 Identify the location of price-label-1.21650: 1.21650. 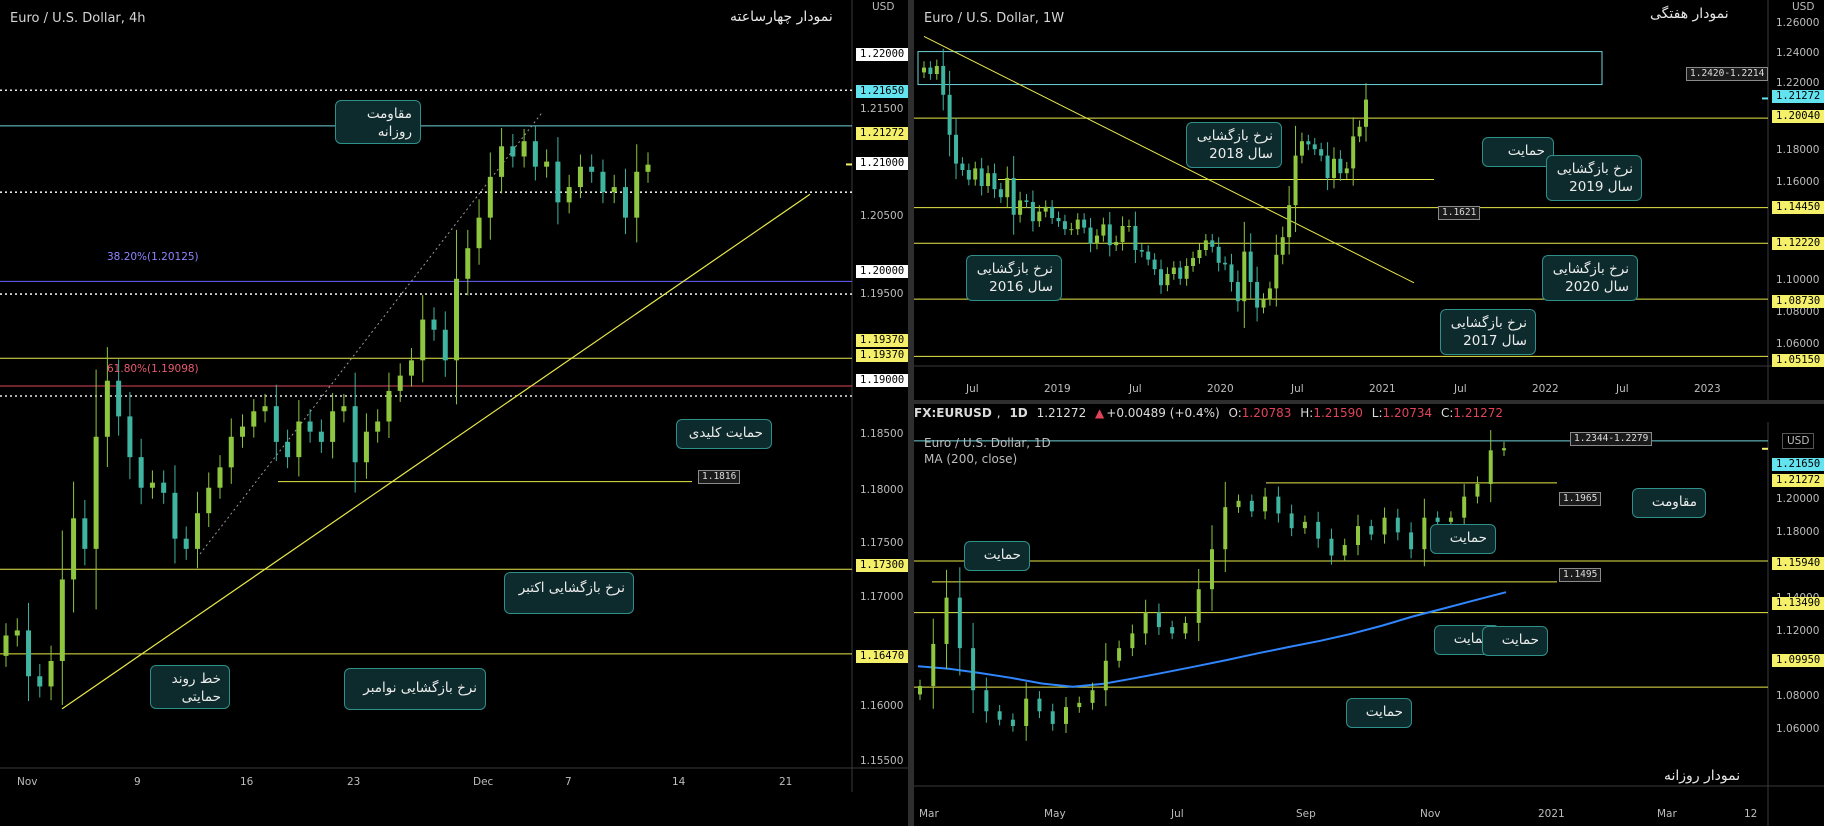
(882, 91).